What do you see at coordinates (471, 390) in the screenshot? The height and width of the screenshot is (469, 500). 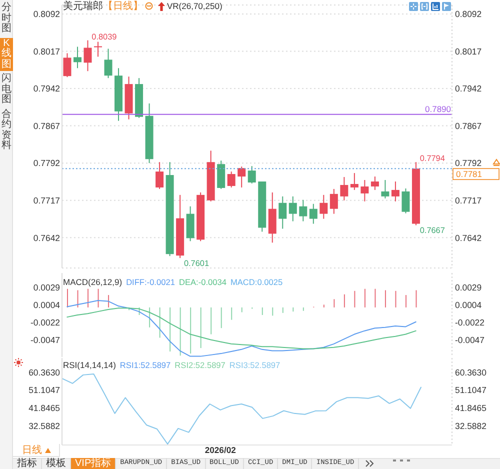 I see `y-tick-label: 51.1047` at bounding box center [471, 390].